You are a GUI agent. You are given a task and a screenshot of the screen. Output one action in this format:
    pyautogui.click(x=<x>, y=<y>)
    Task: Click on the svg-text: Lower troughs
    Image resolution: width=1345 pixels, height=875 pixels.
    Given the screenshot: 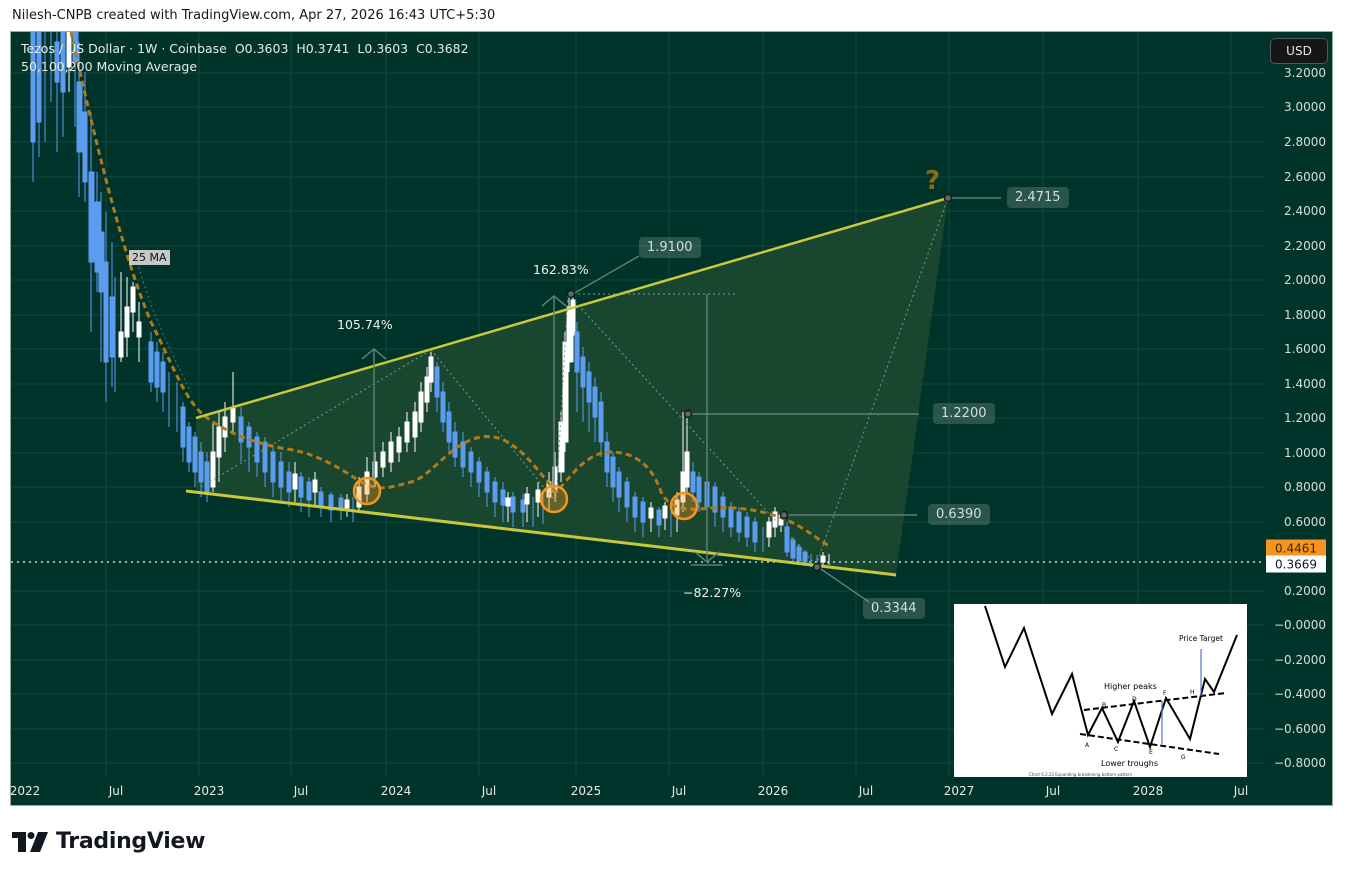 What is the action you would take?
    pyautogui.click(x=1129, y=763)
    